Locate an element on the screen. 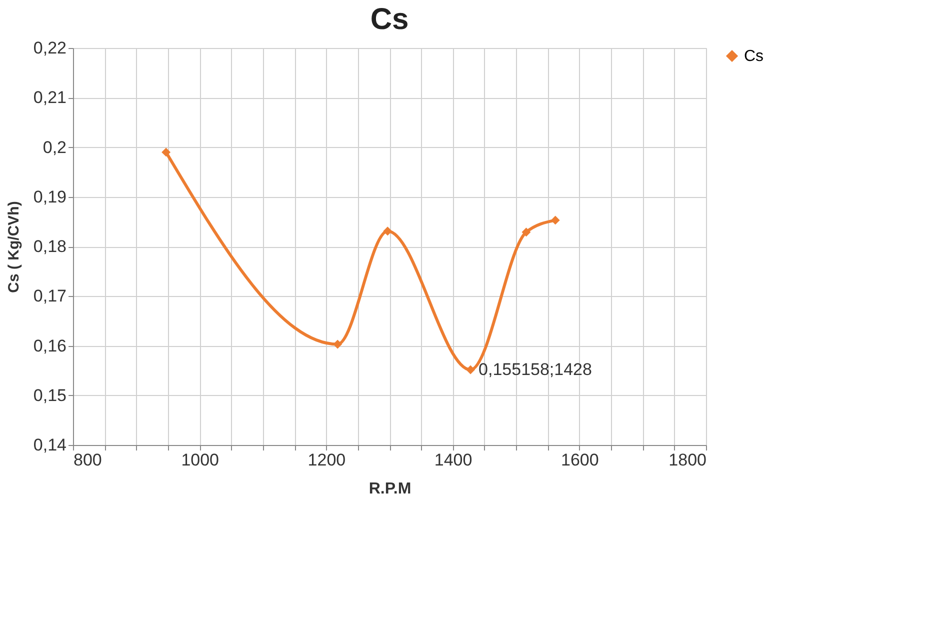 The image size is (945, 628). x-tick-label: 800 is located at coordinates (88, 460).